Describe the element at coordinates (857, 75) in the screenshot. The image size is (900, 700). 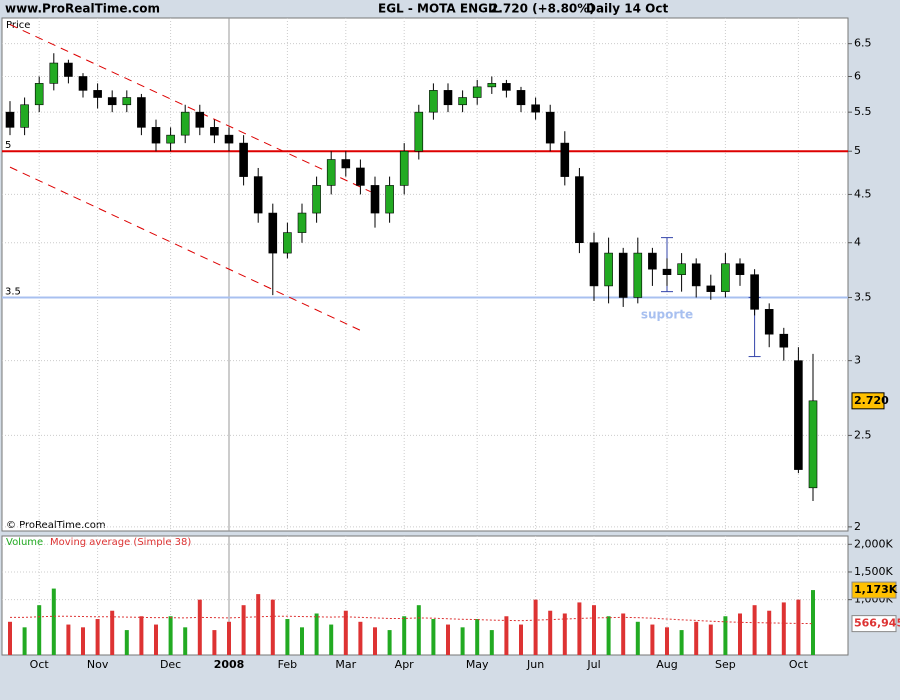
I see `y-tick-label: 6` at that location.